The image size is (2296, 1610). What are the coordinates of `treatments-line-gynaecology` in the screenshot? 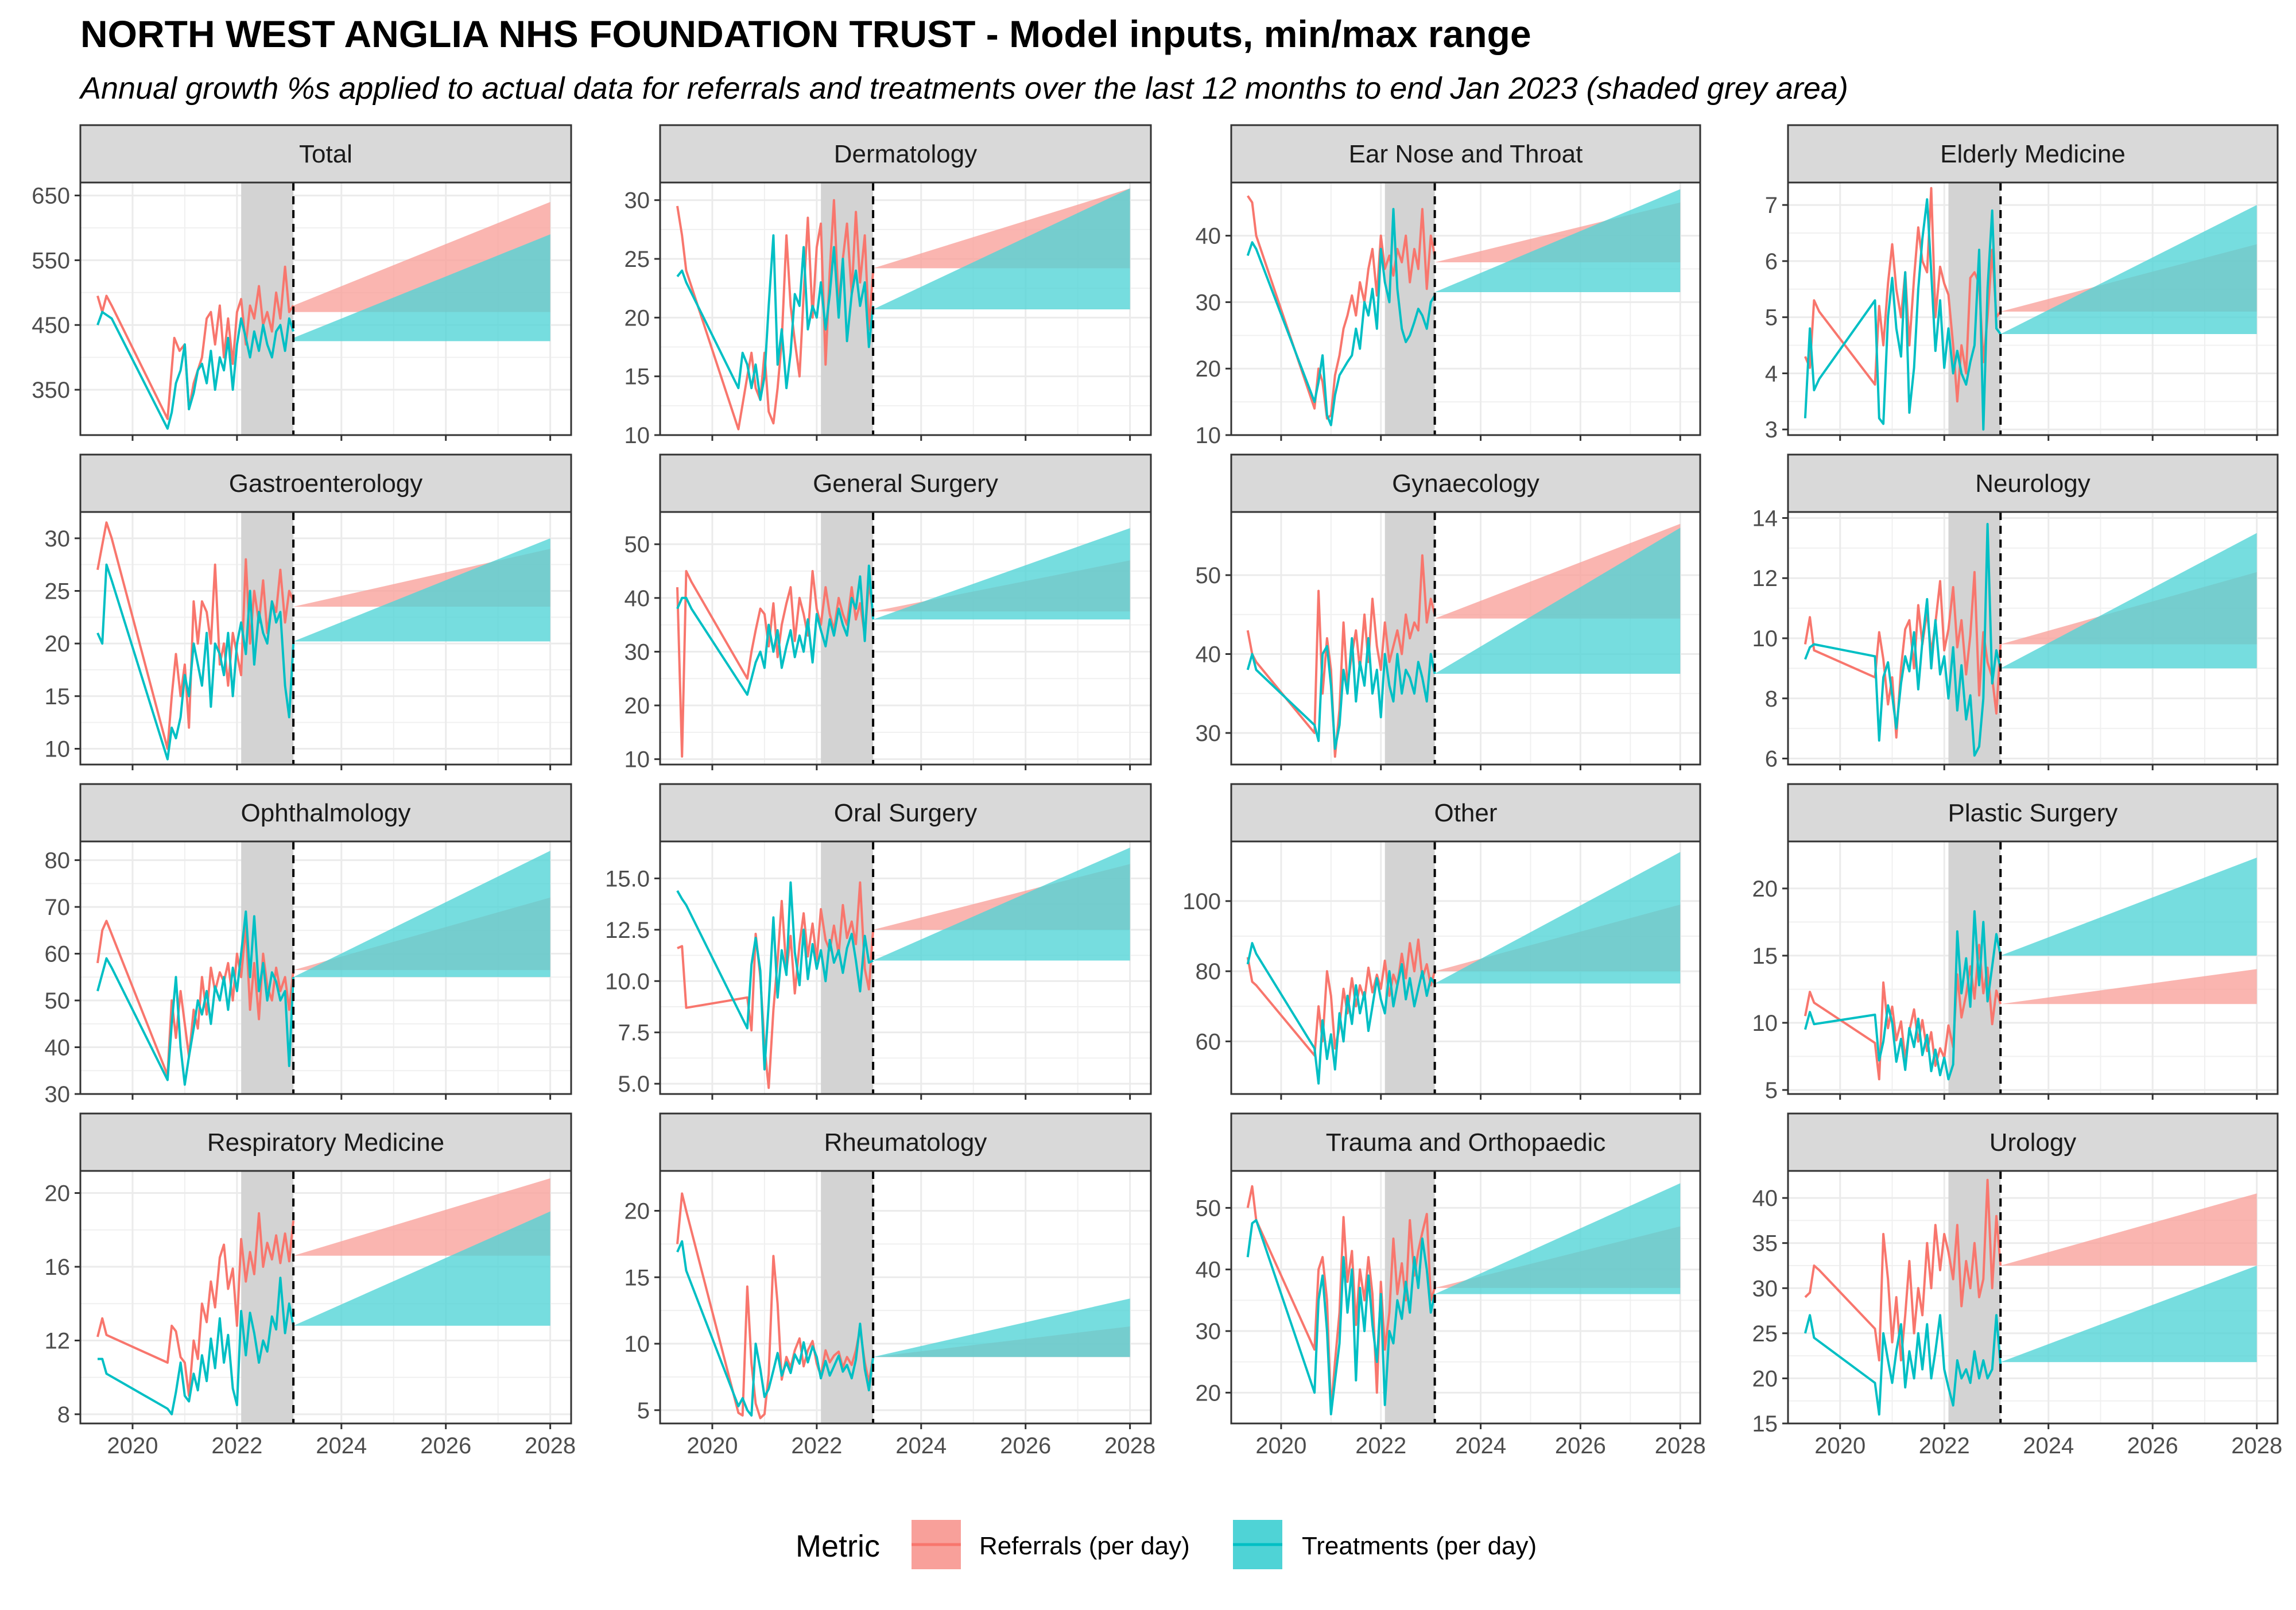 It's located at (1341, 693).